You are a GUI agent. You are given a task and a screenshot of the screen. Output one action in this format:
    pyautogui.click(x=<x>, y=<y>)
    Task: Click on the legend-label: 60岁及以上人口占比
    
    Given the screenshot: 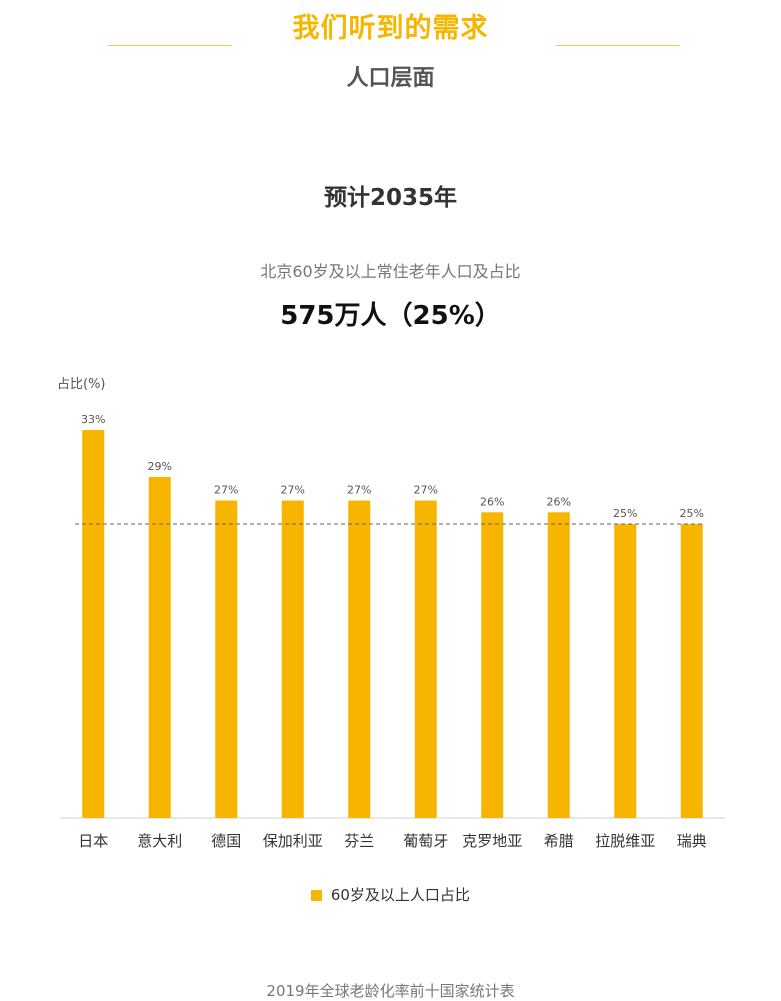 What is the action you would take?
    pyautogui.click(x=400, y=895)
    